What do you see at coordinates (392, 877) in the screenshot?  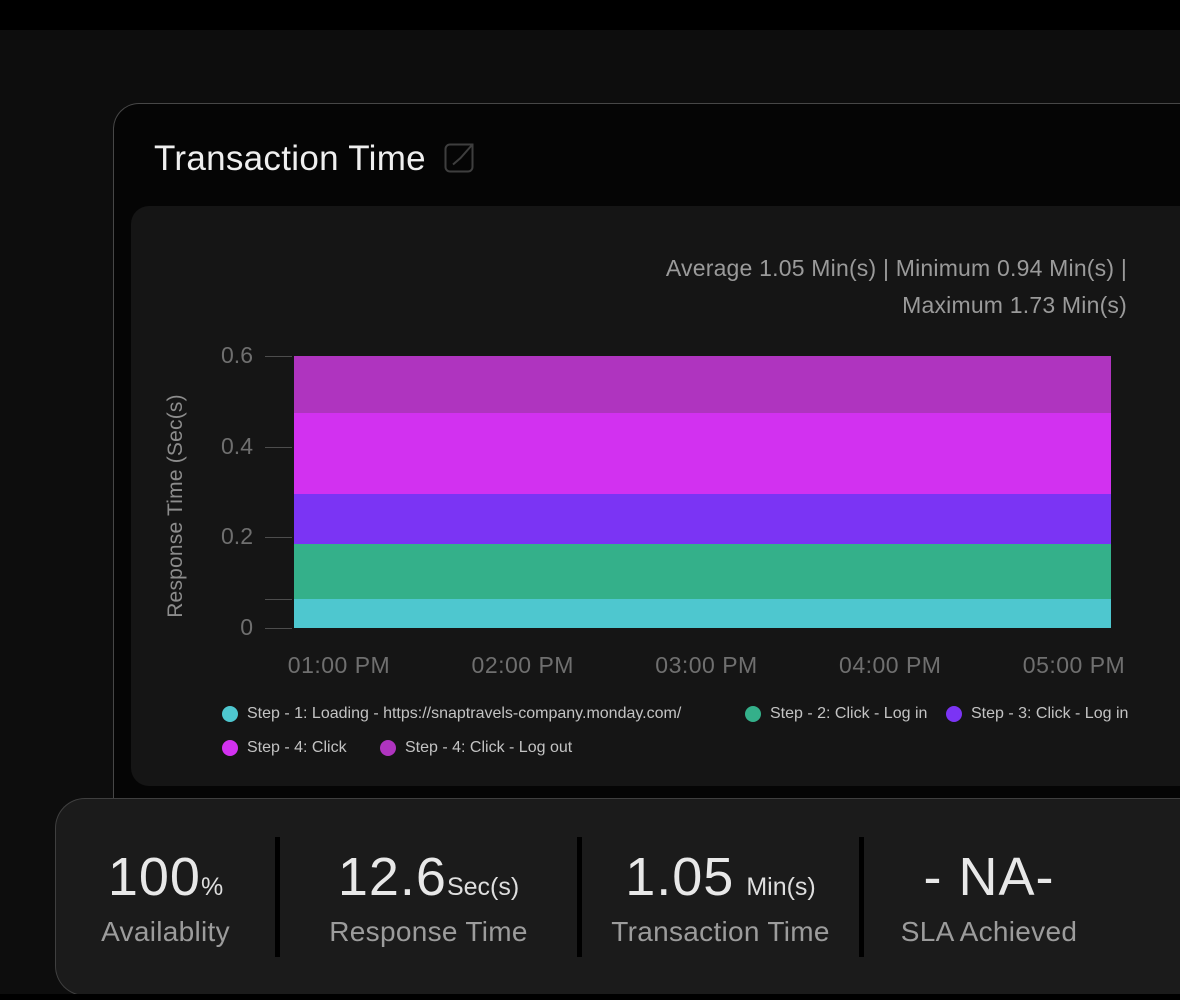 I see `kpi-value: 12.6` at bounding box center [392, 877].